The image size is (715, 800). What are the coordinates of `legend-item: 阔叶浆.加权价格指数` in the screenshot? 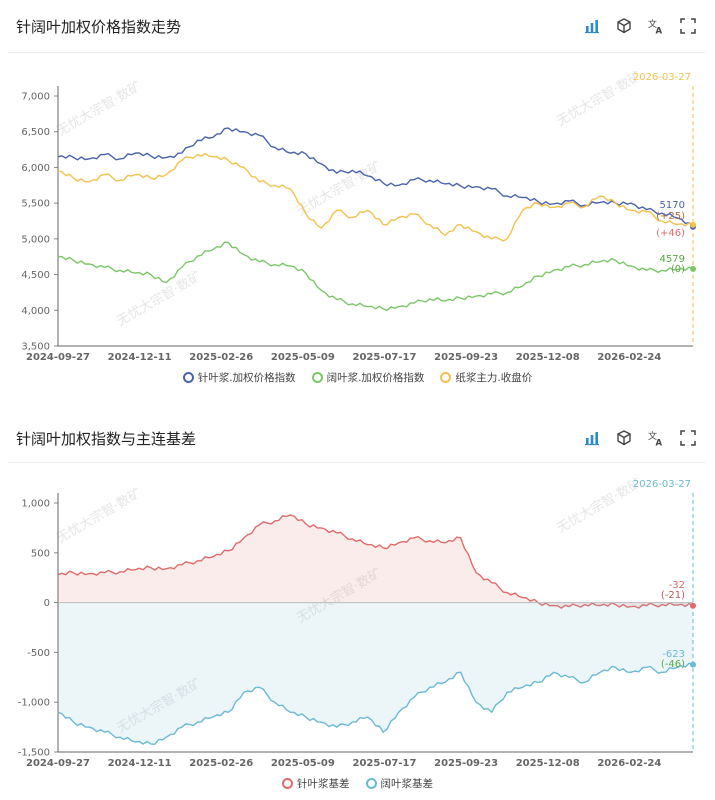 It's located at (368, 377).